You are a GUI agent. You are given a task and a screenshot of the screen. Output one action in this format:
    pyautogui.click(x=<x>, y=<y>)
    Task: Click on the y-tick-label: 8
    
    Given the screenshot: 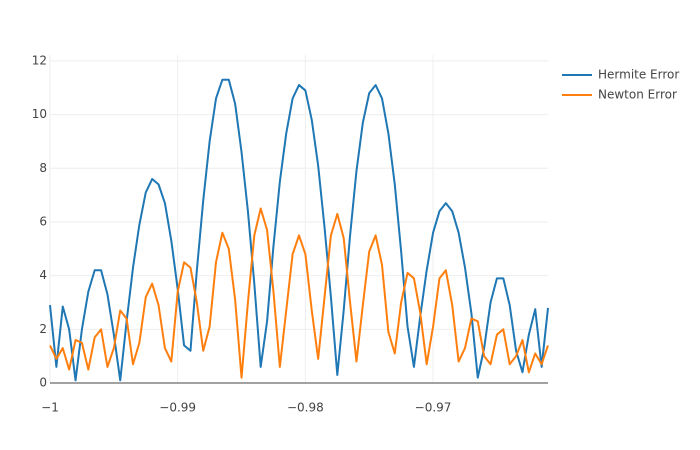 What is the action you would take?
    pyautogui.click(x=43, y=168)
    